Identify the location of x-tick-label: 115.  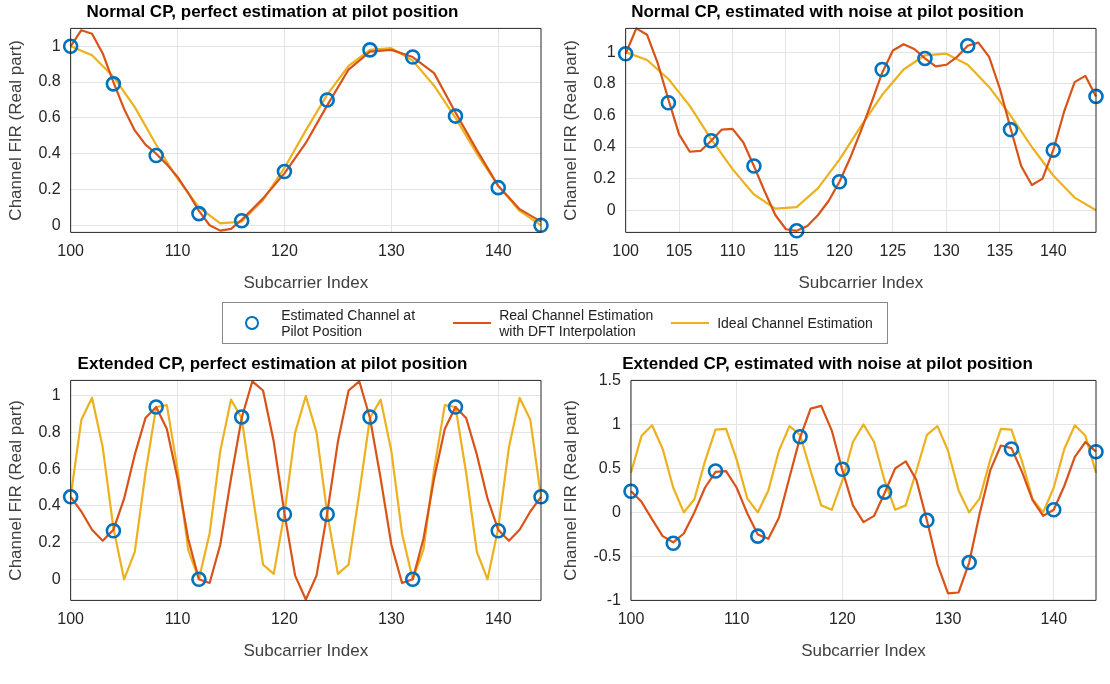
(786, 251).